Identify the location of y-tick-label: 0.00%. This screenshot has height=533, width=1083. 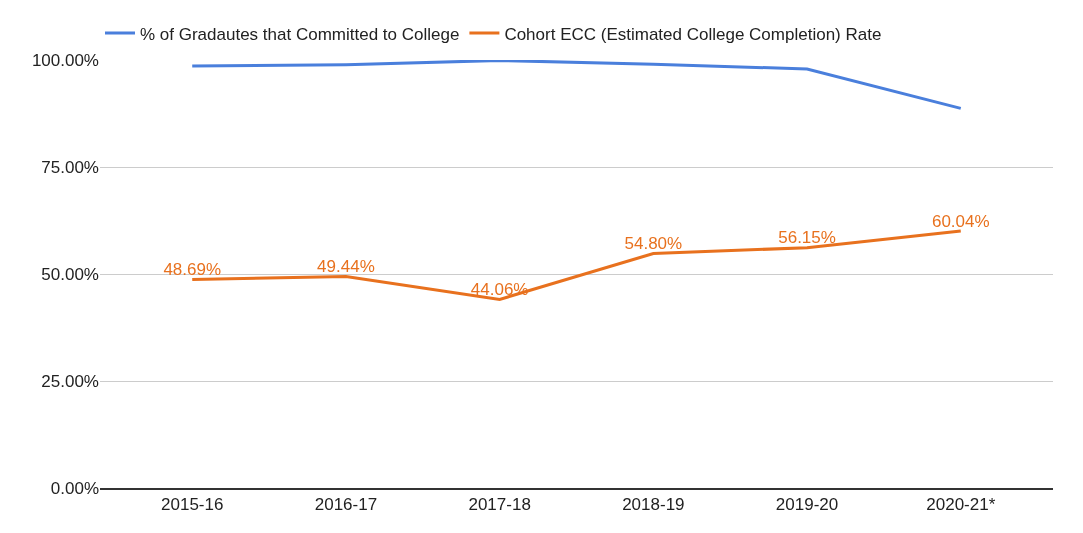
(74, 488).